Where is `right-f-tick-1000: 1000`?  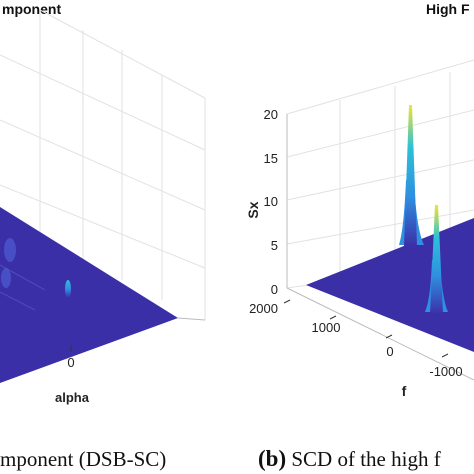 right-f-tick-1000: 1000 is located at coordinates (326, 327).